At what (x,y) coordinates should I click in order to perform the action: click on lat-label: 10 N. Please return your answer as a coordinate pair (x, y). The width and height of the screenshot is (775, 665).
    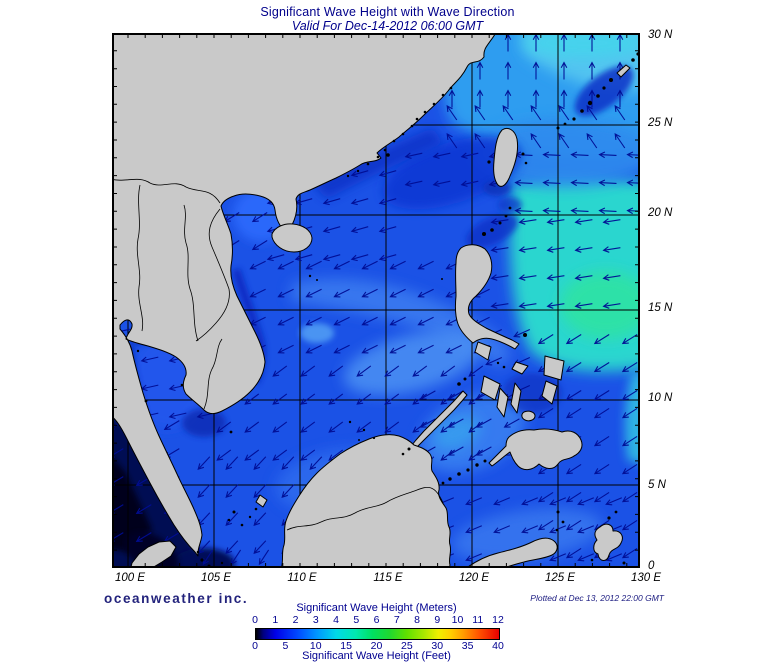
    Looking at the image, I should click on (660, 398).